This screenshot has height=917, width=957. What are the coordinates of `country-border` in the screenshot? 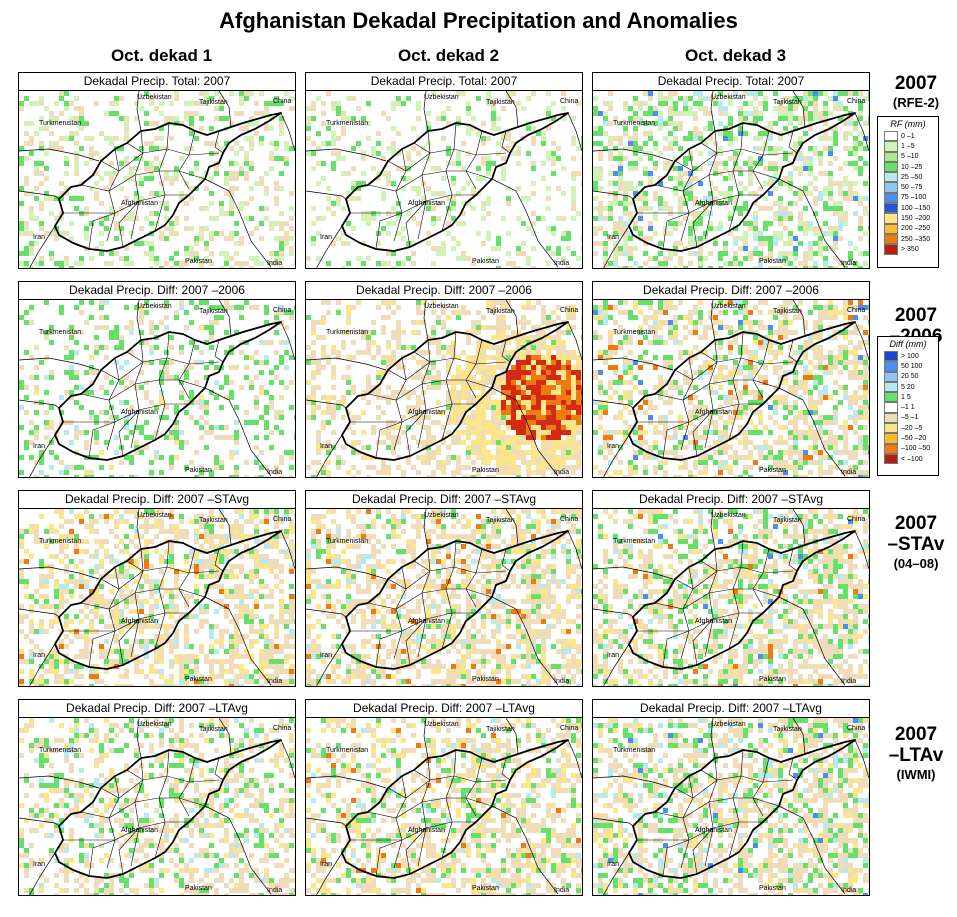 It's located at (574, 132).